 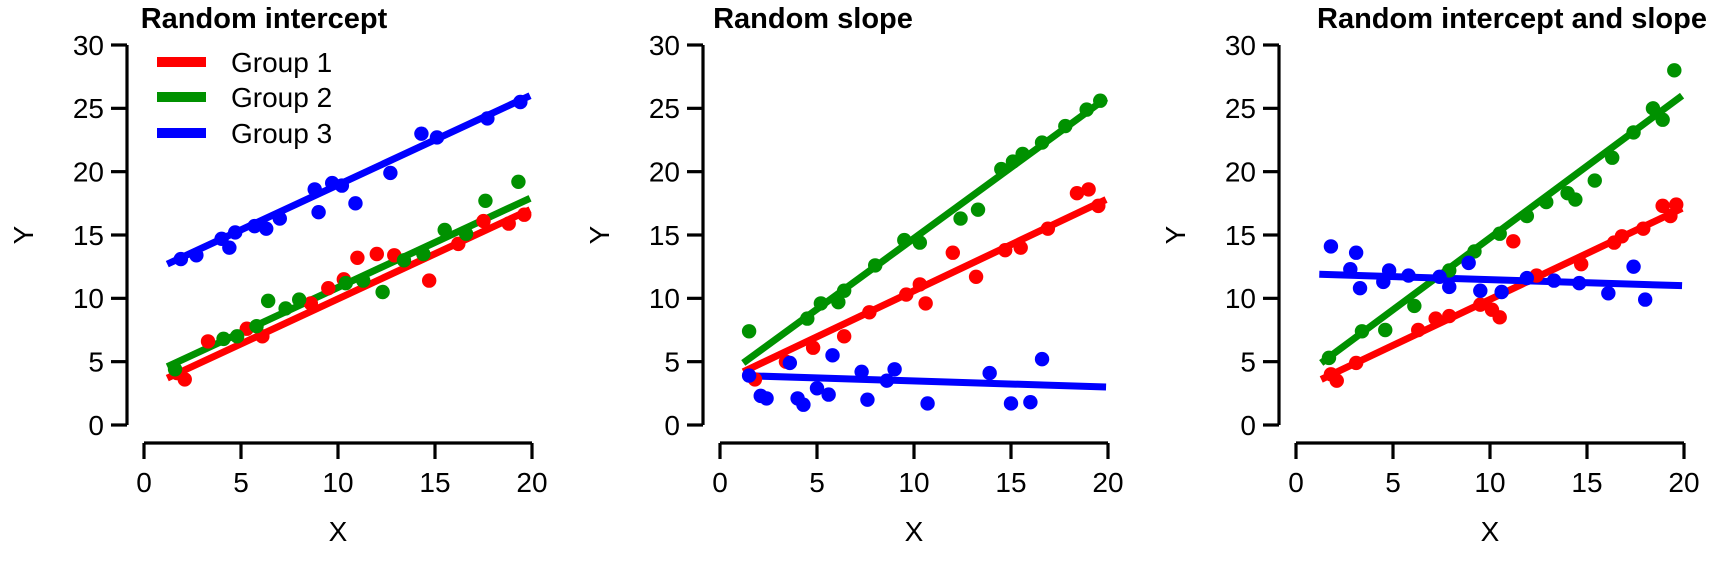 What do you see at coordinates (434, 482) in the screenshot?
I see `x-tick-label: 15` at bounding box center [434, 482].